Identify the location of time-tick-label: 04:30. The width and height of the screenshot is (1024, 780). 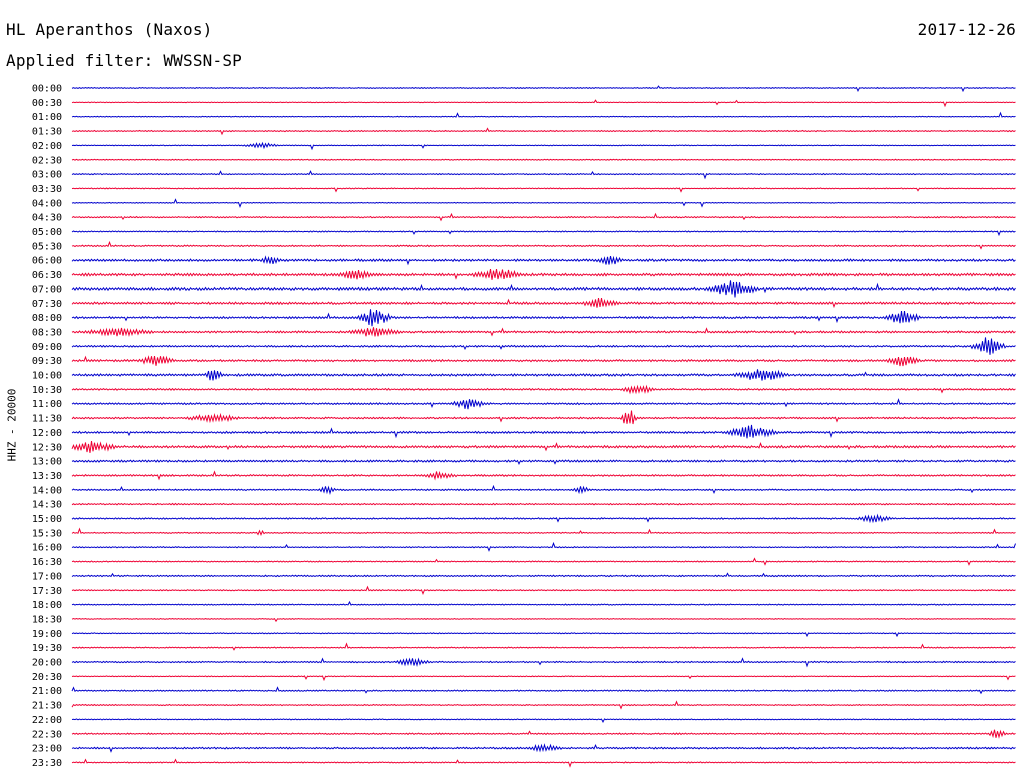
(47, 218).